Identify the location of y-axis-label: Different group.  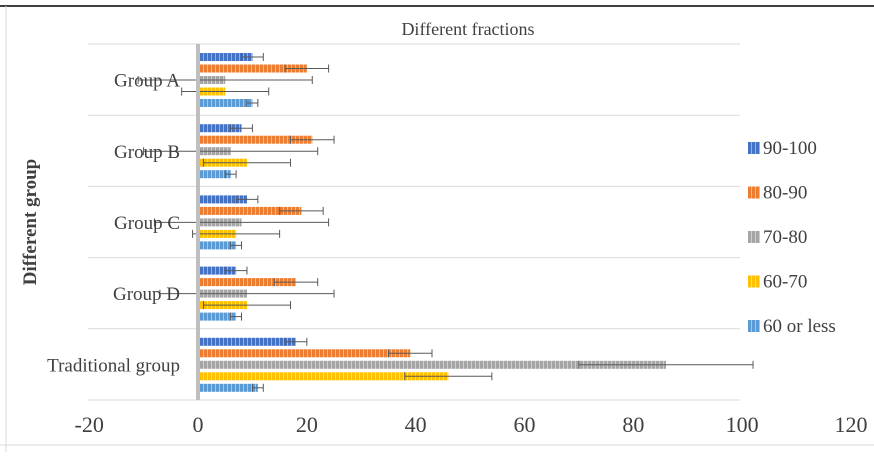
(30, 222).